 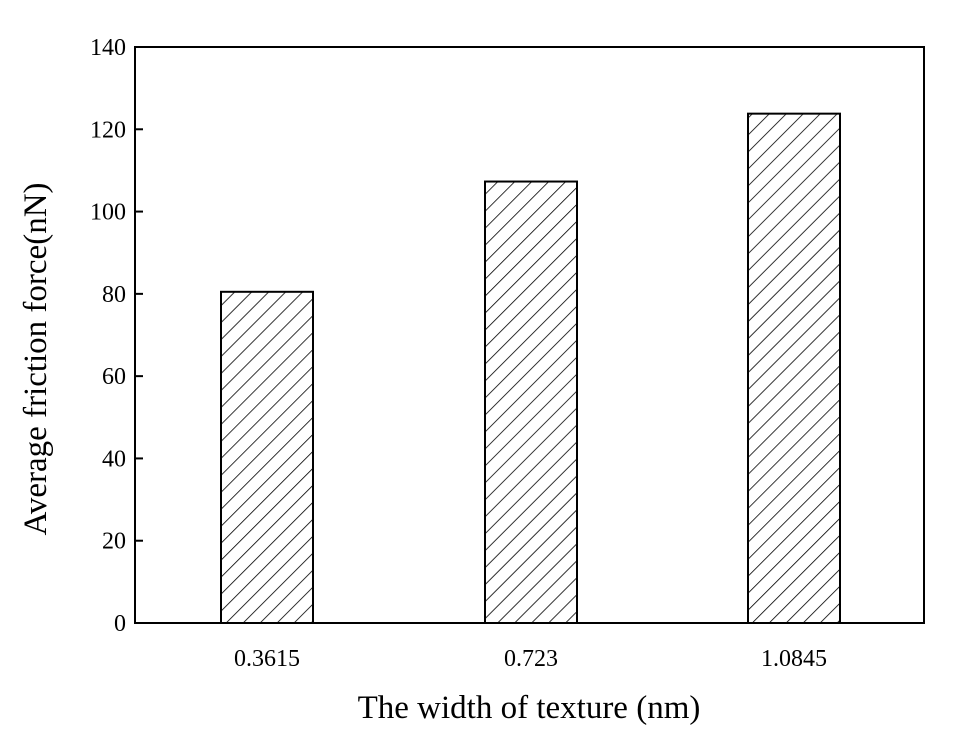 I want to click on x-tick-label: 1.0845, so click(x=794, y=659).